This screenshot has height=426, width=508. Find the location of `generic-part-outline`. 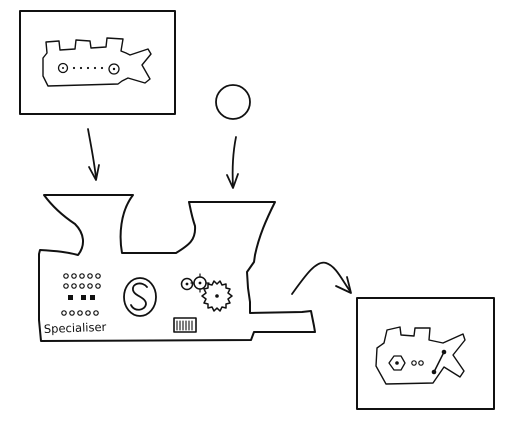

generic-part-outline is located at coordinates (97, 62).